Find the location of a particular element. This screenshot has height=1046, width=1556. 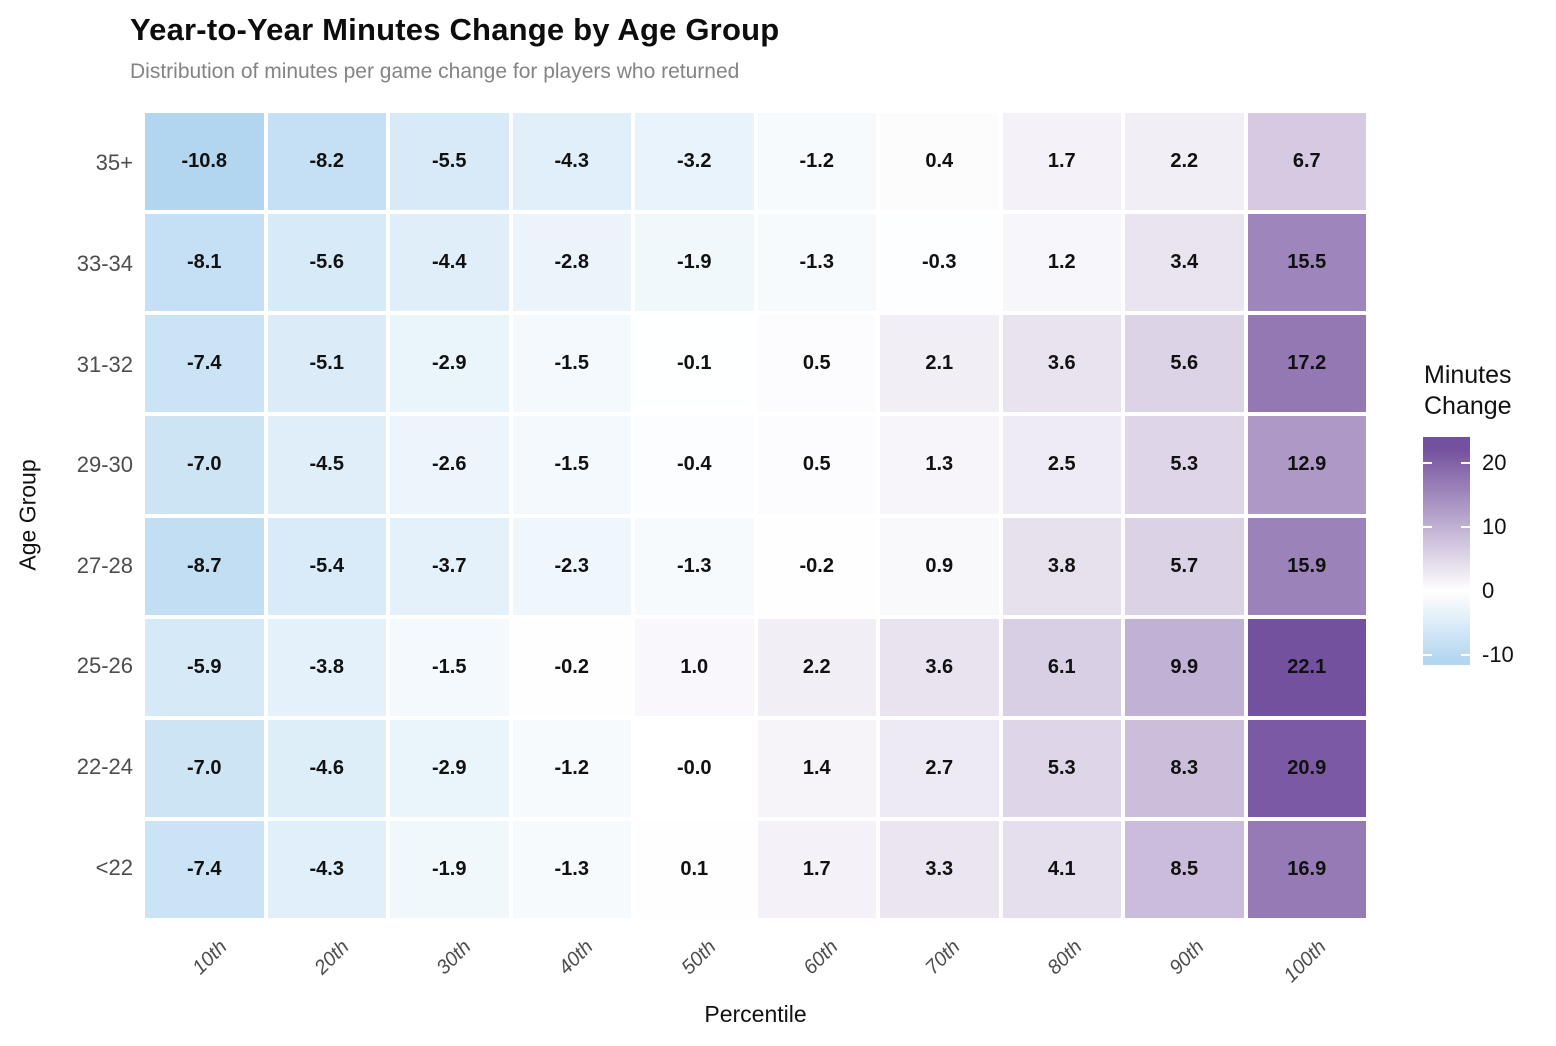

heatmap-cell: 16.9 is located at coordinates (1306, 869).